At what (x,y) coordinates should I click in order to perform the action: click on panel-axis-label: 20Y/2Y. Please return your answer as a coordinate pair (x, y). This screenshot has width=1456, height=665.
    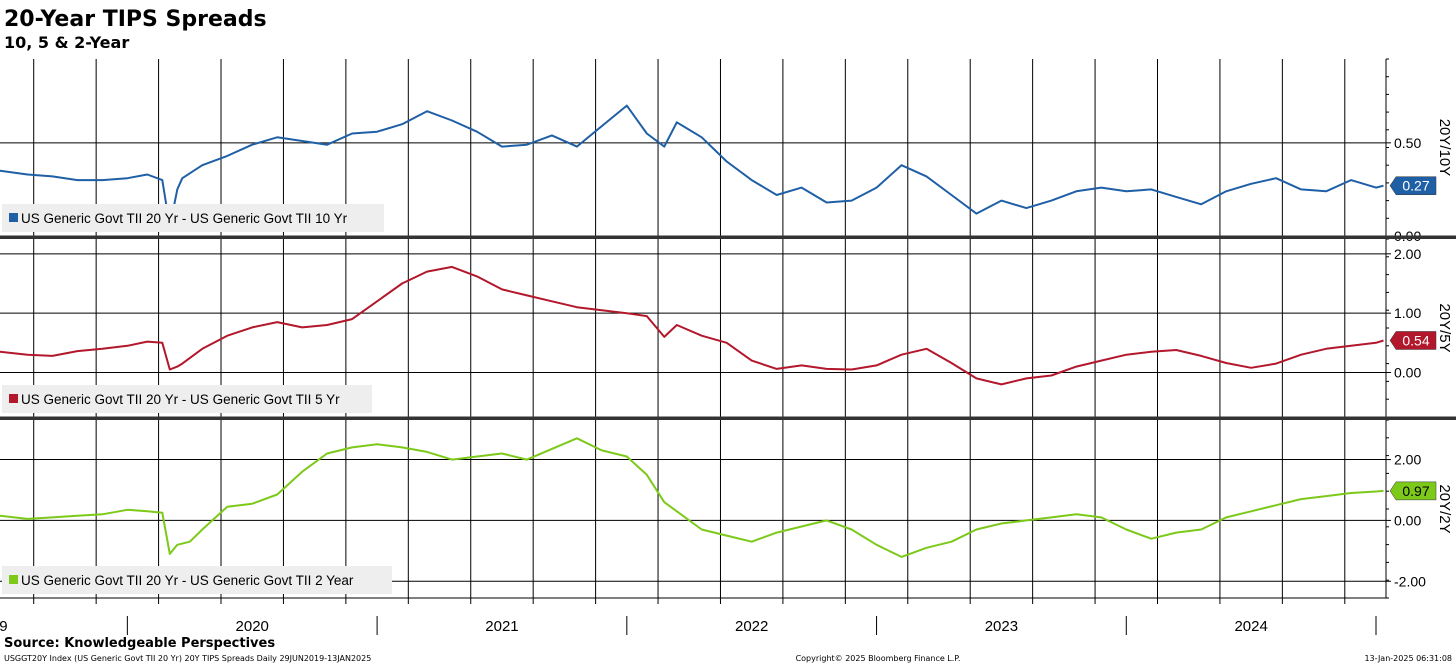
    Looking at the image, I should click on (1444, 508).